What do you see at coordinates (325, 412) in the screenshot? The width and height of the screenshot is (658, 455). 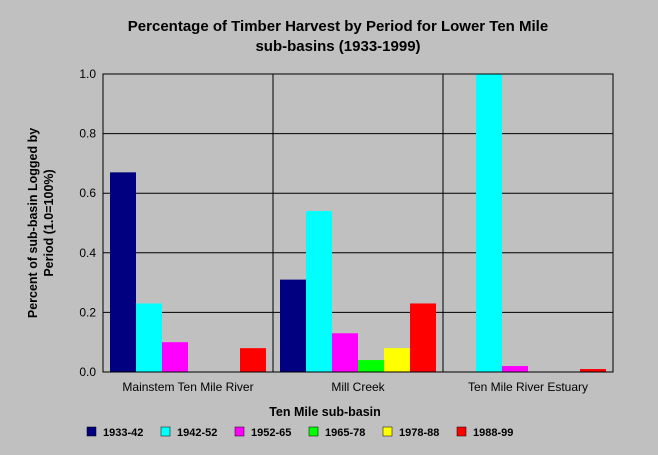 I see `x-axis-label: Ten Mile sub-basin` at bounding box center [325, 412].